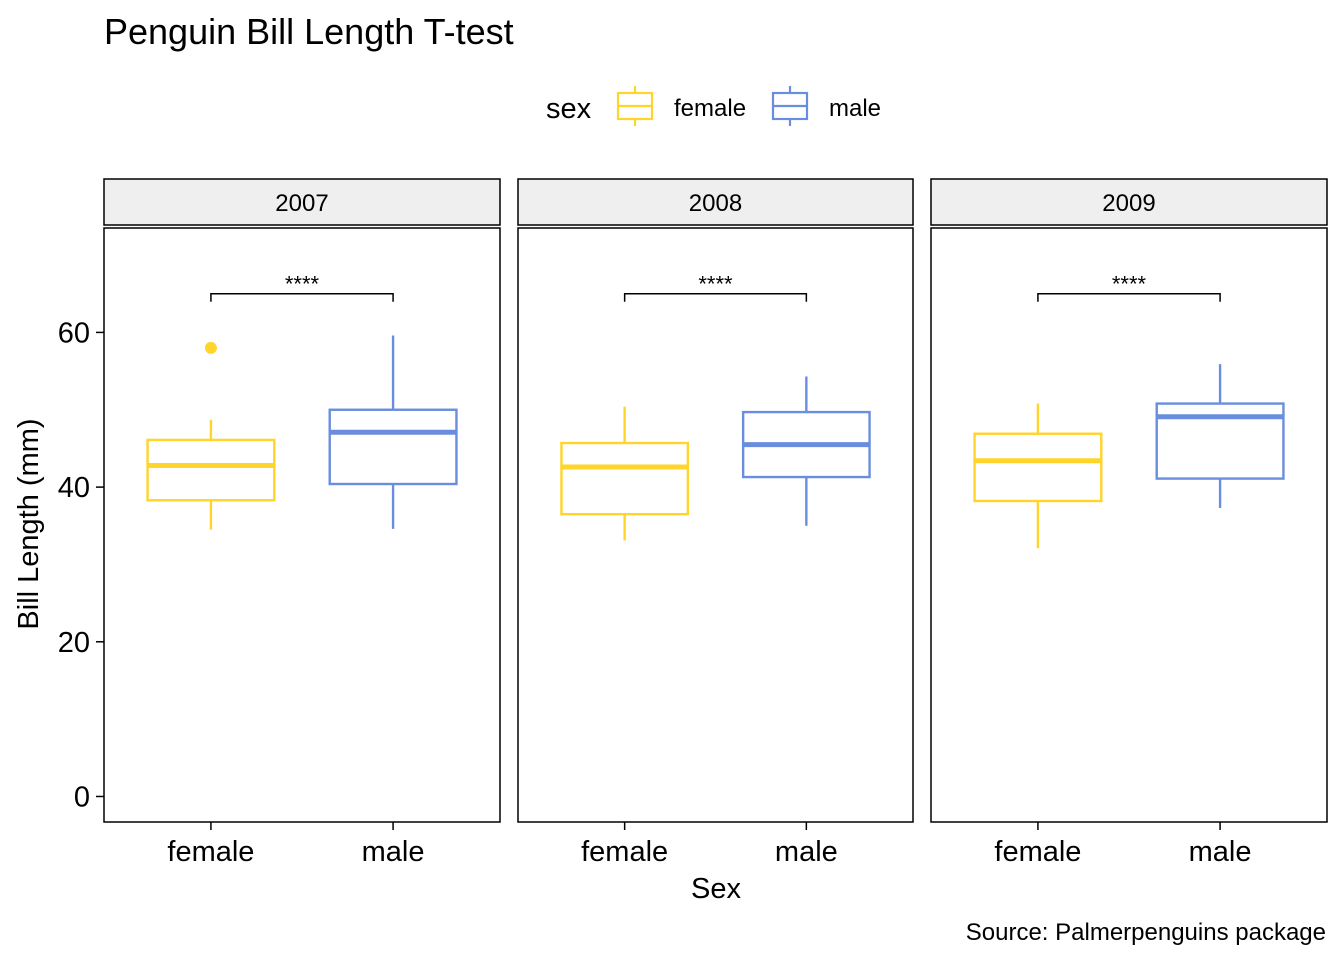  Describe the element at coordinates (710, 108) in the screenshot. I see `legend-label-female: female` at that location.